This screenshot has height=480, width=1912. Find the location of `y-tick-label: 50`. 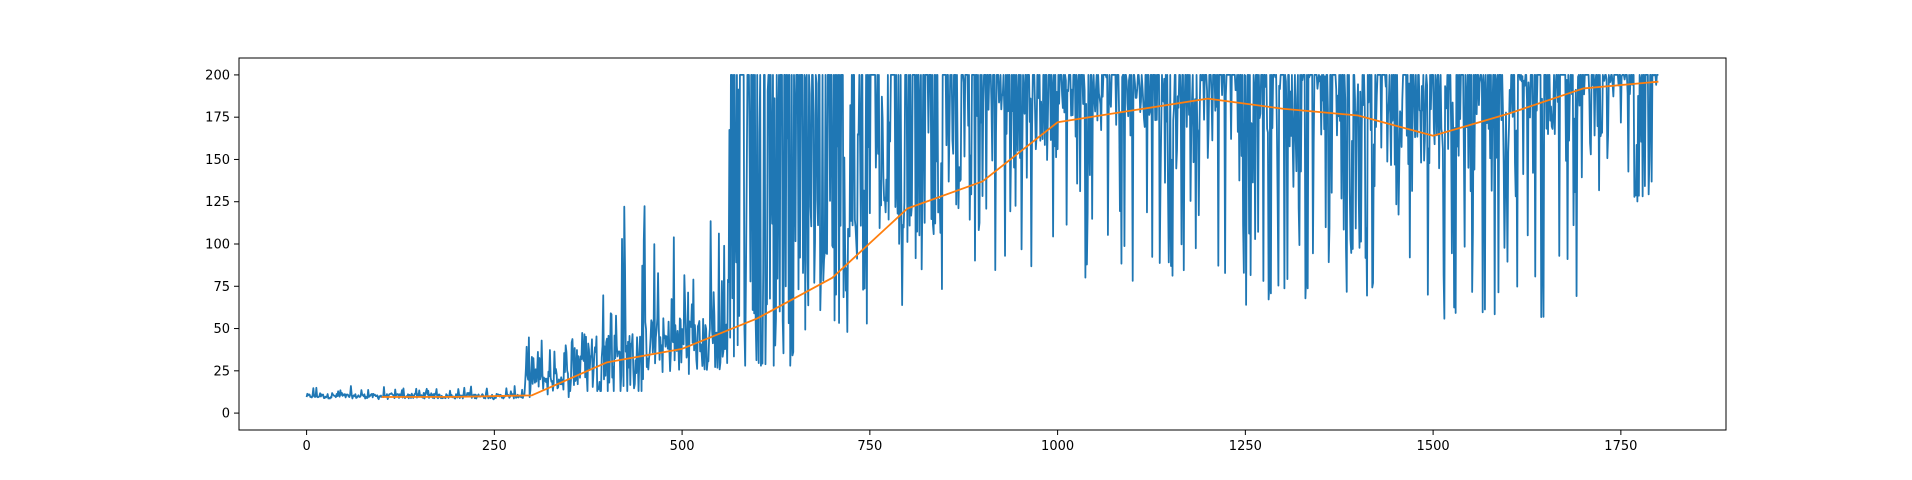

y-tick-label: 50 is located at coordinates (221, 329).